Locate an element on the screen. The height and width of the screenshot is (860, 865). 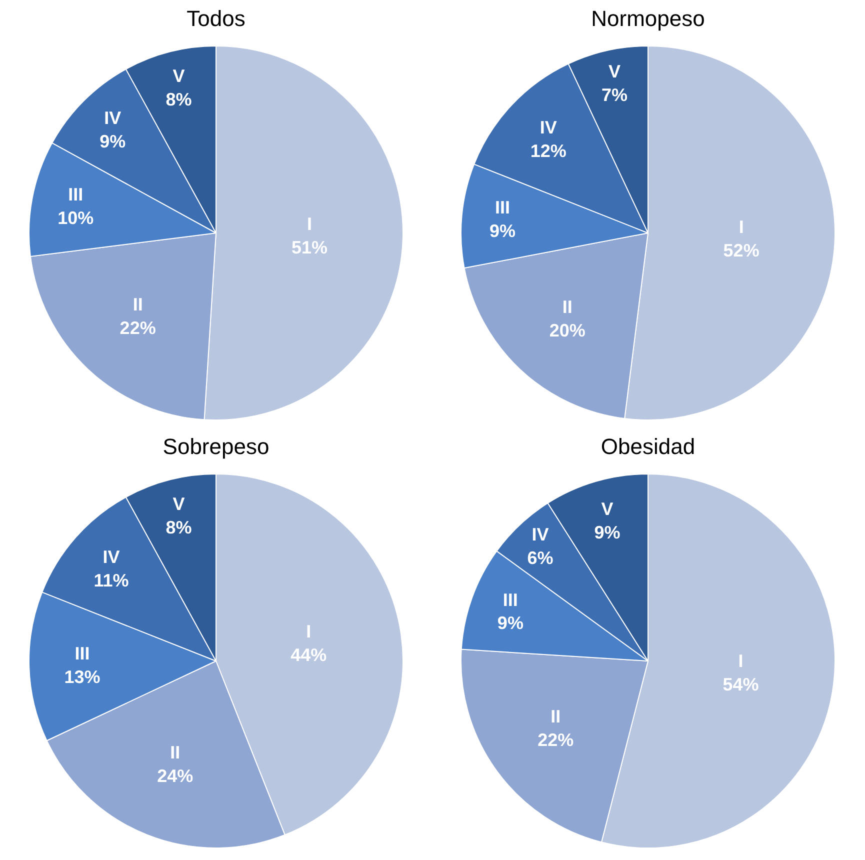
data-label: 11% is located at coordinates (111, 580).